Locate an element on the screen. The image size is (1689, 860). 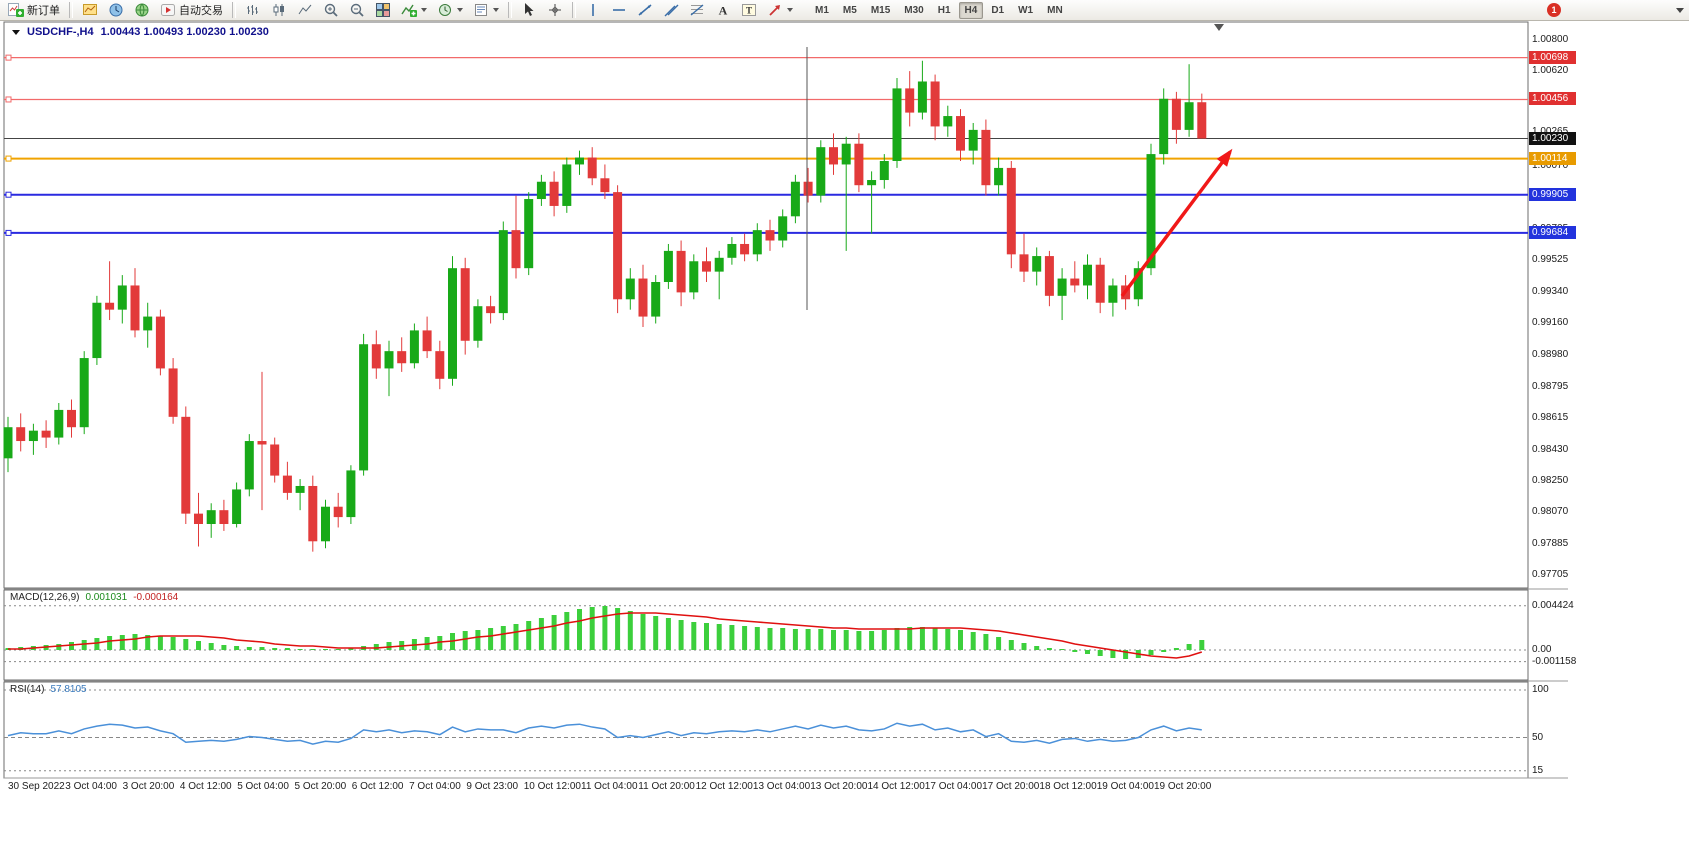
timeframe-w1: W1 is located at coordinates (1026, 10).